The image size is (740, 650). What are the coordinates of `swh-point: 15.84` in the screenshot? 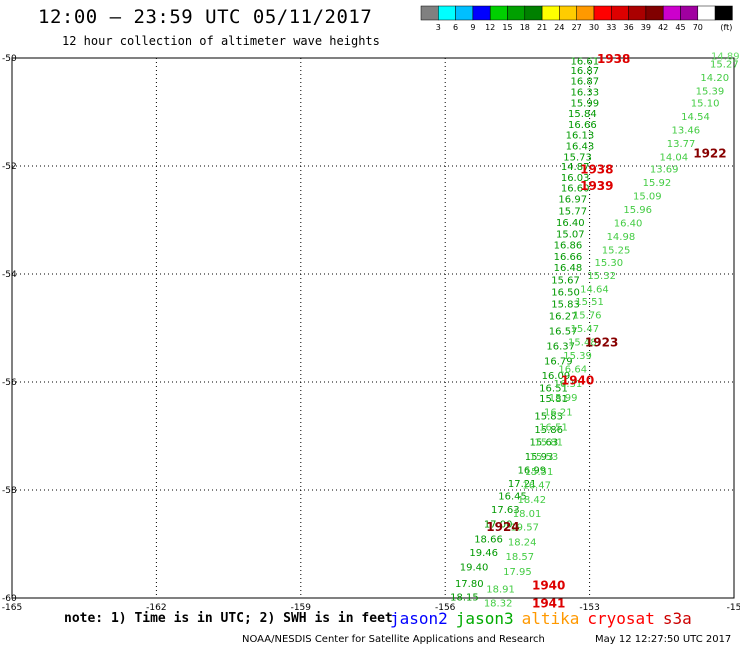 It's located at (582, 114).